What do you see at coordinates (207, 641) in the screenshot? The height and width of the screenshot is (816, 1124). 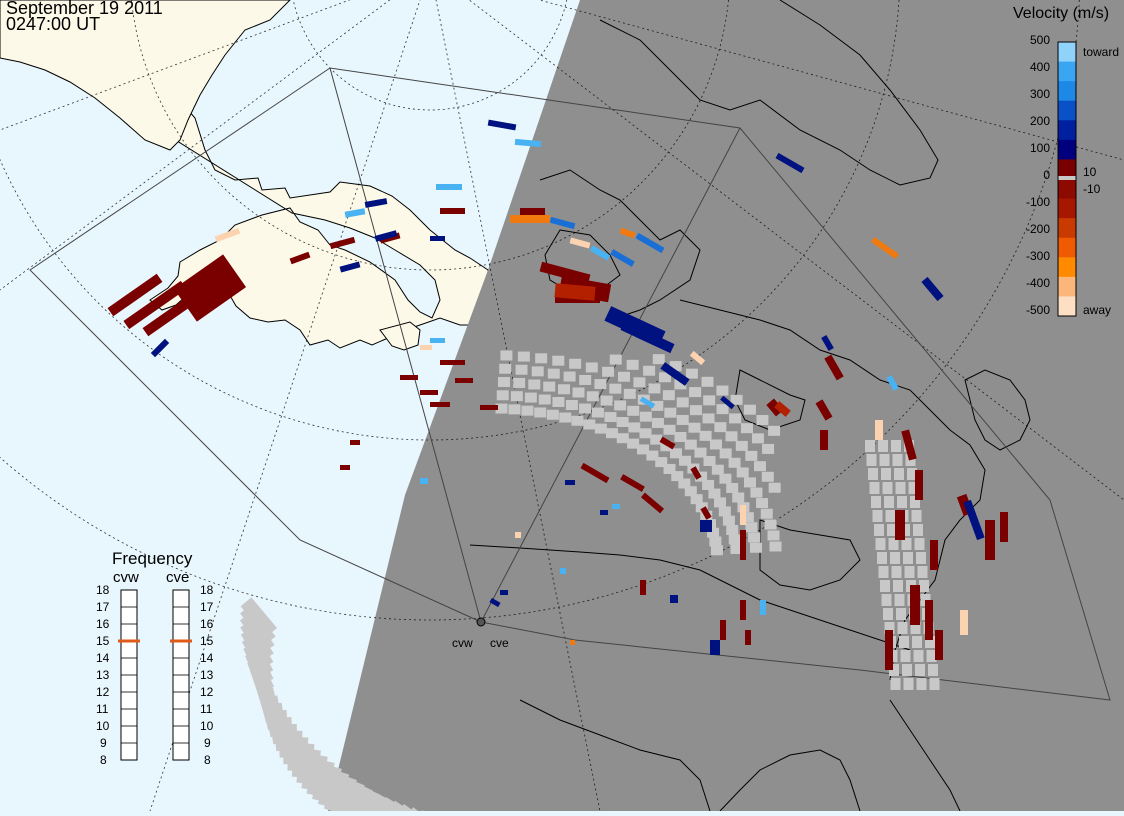 I see `frequency-tick-label: 15` at bounding box center [207, 641].